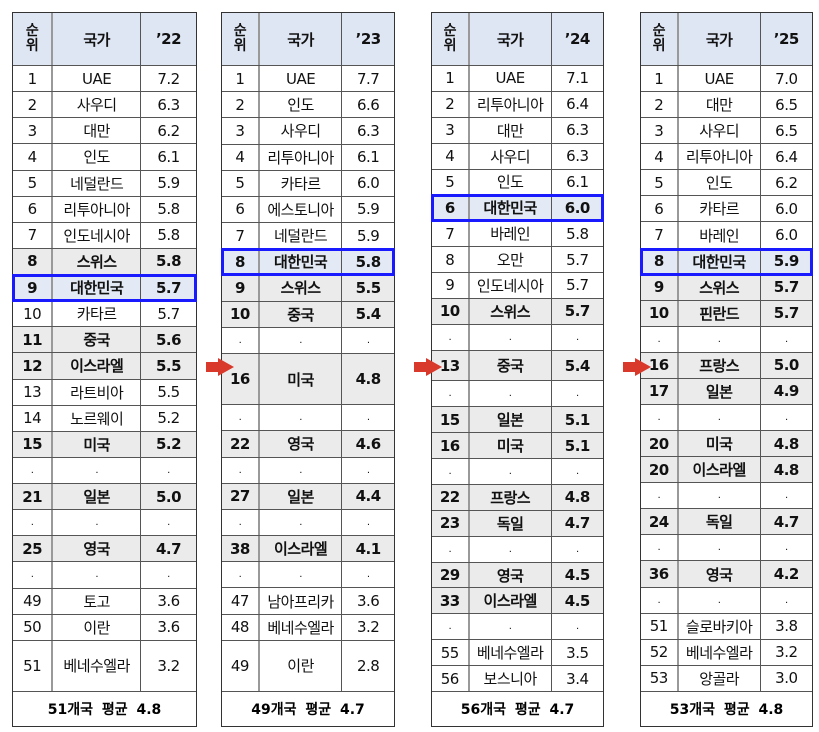  What do you see at coordinates (660, 626) in the screenshot?
I see `rank-cell: 51` at bounding box center [660, 626].